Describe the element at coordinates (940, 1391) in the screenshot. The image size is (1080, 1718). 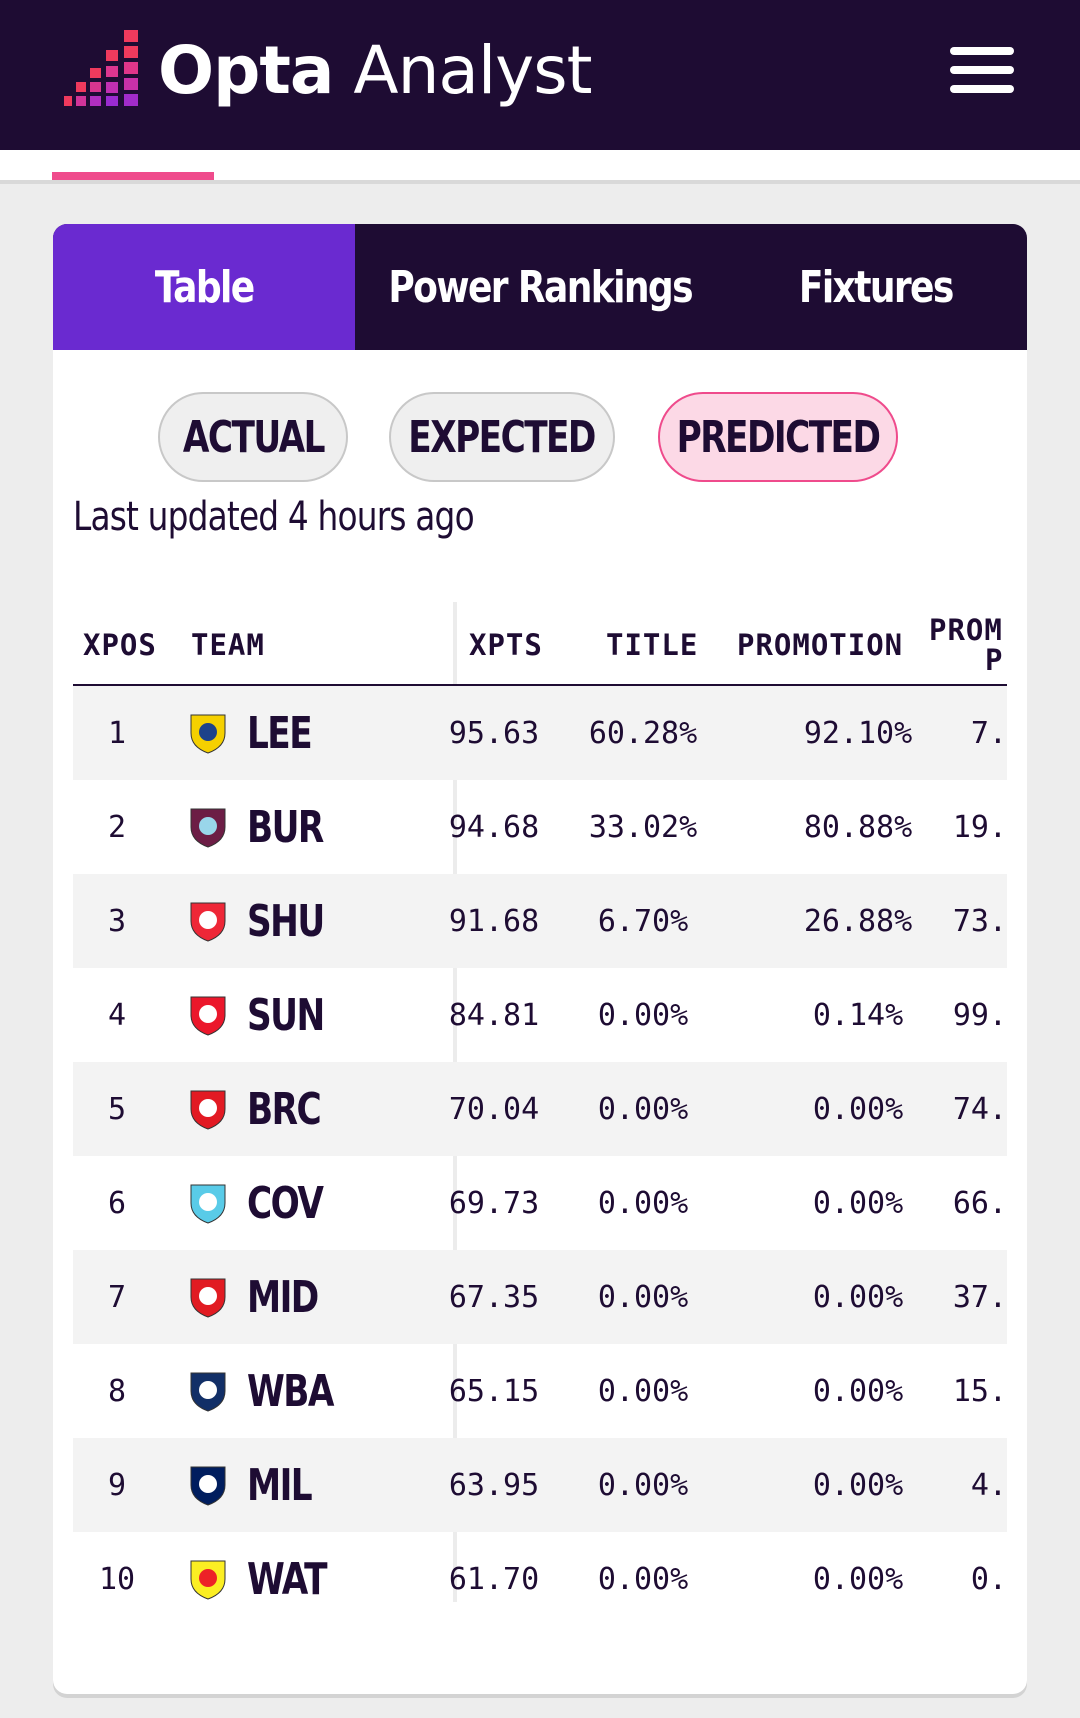
I see `cell-prom-p: 15.` at that location.